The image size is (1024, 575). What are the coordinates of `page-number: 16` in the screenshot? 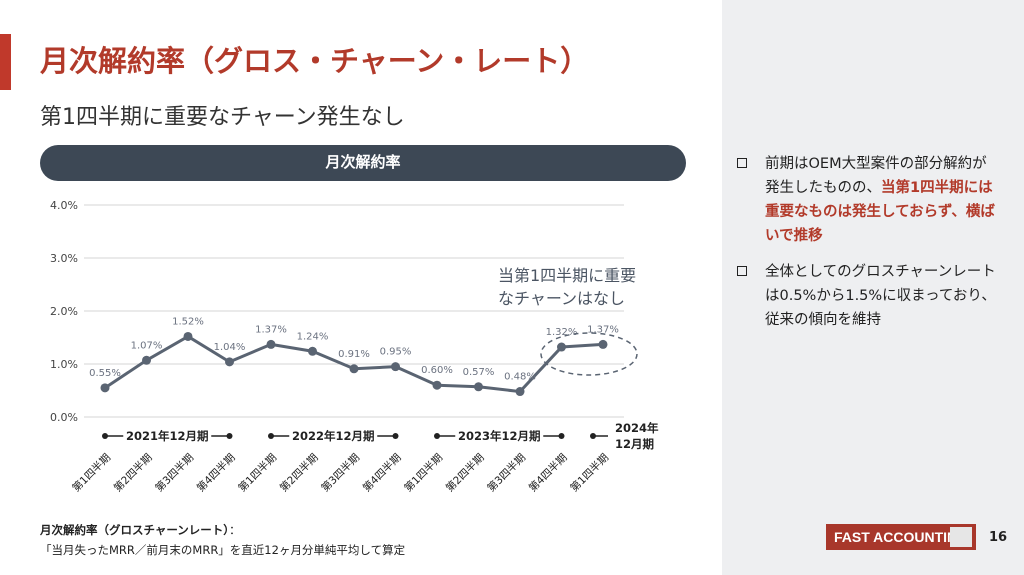 It's located at (998, 537).